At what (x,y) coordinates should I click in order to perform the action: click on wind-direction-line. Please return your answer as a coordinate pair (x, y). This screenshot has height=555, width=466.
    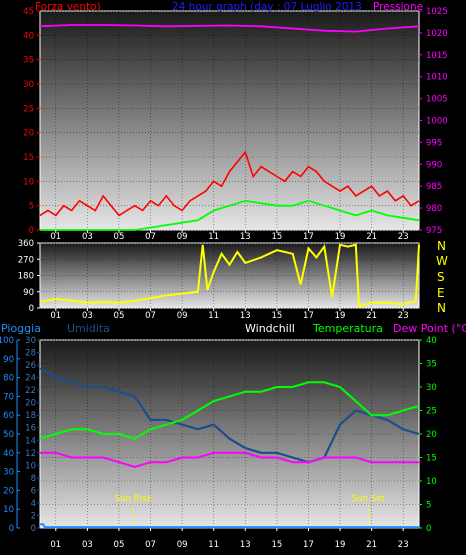
    Looking at the image, I should click on (229, 275).